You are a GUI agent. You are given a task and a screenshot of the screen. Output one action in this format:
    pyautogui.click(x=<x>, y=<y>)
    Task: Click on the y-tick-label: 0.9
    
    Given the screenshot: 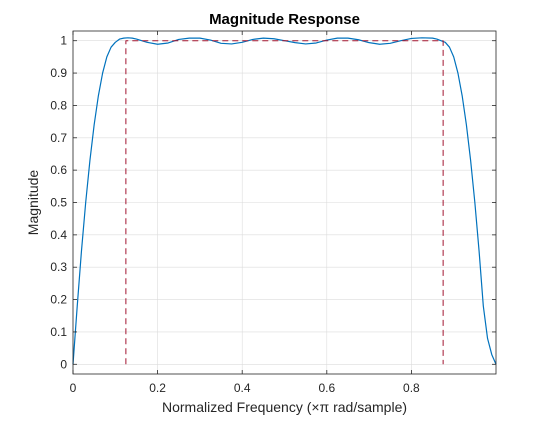 What is the action you would take?
    pyautogui.click(x=58, y=73)
    